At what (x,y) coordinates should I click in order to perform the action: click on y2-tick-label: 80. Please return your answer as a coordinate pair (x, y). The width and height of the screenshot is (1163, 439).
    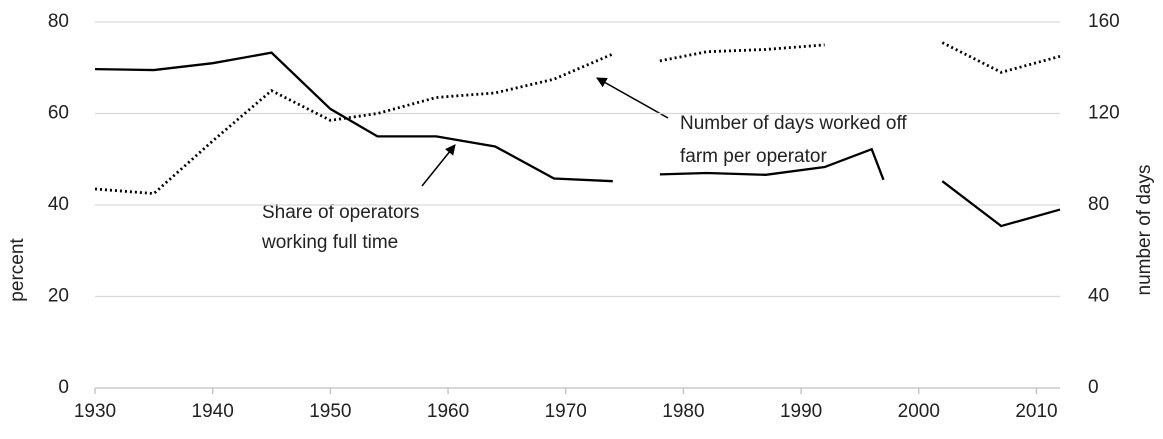
    Looking at the image, I should click on (1098, 204).